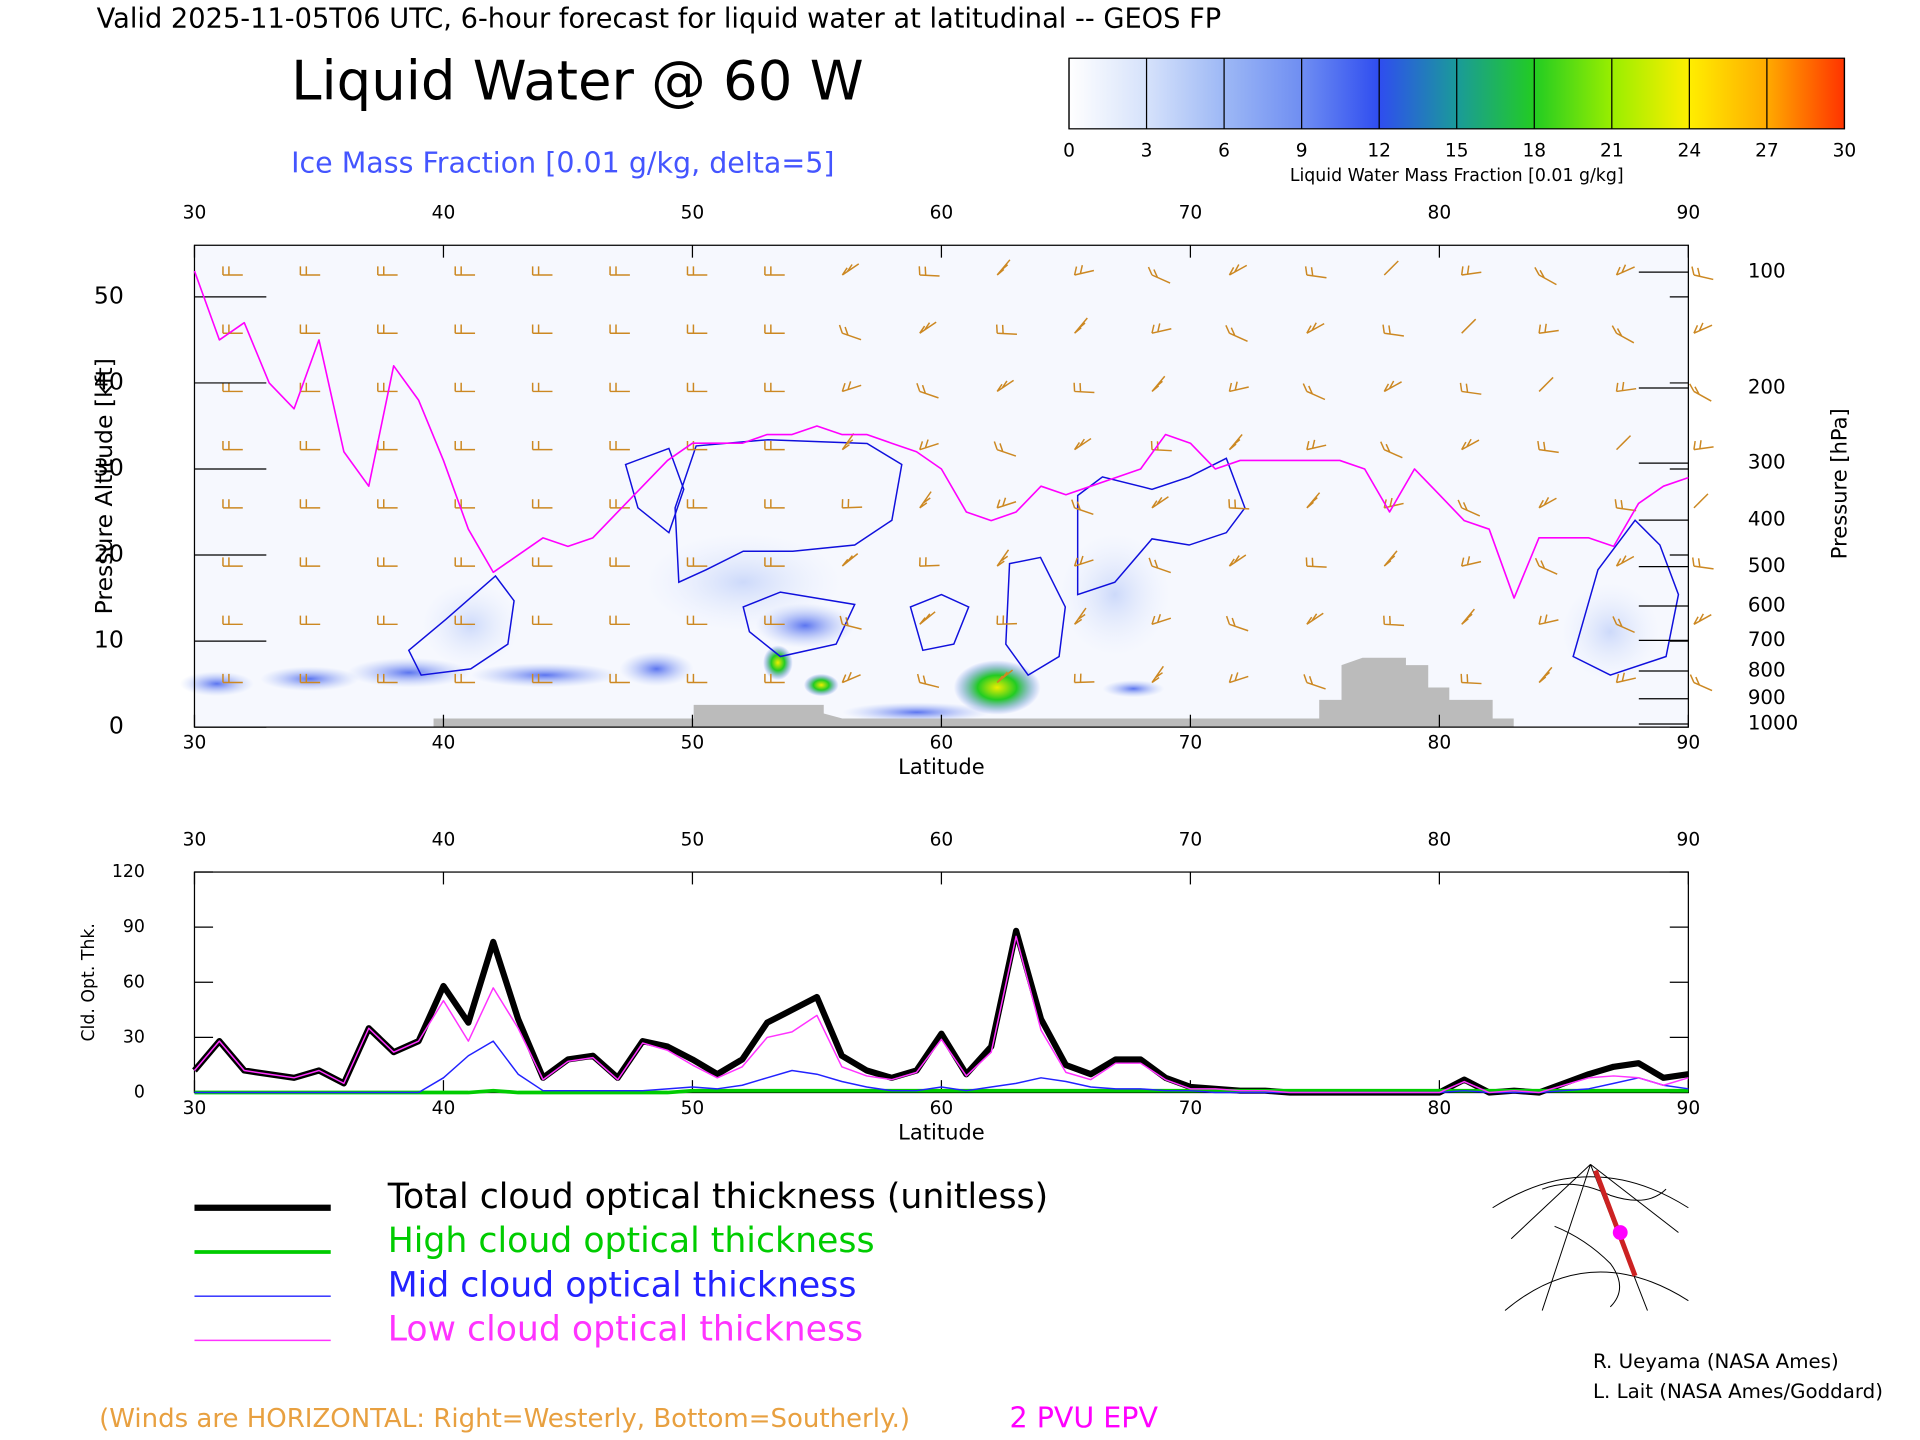 The image size is (1920, 1440). Describe the element at coordinates (1302, 151) in the screenshot. I see `colorbar-tick-label: 9` at that location.